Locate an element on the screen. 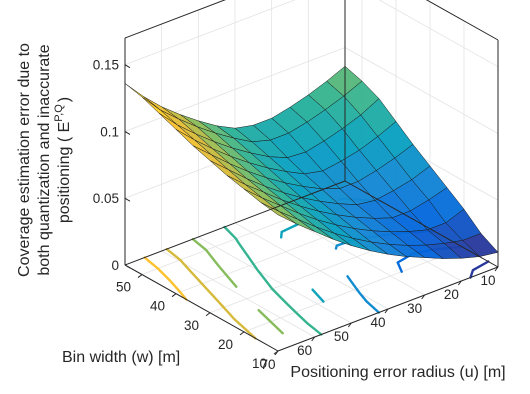 The height and width of the screenshot is (394, 530). z-axis-label-superscript: P,Q is located at coordinates (59, 113).